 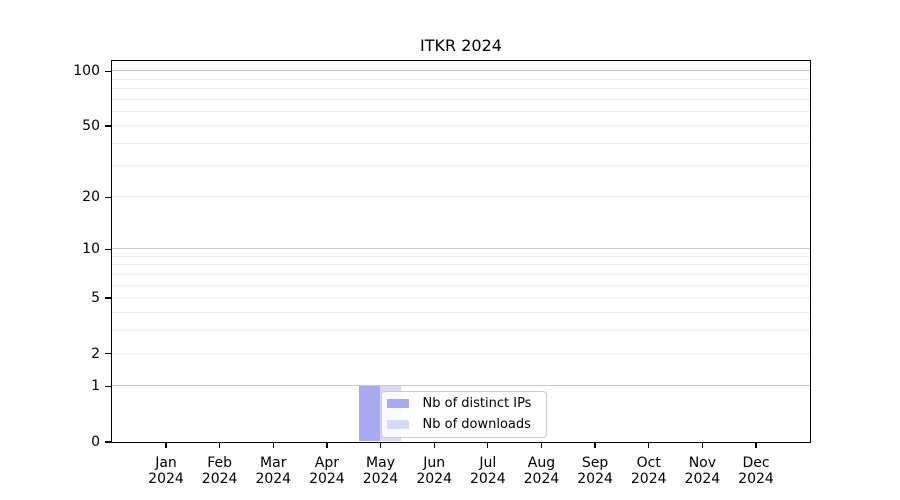 I want to click on chart-title: ITKR 2024, so click(x=461, y=45).